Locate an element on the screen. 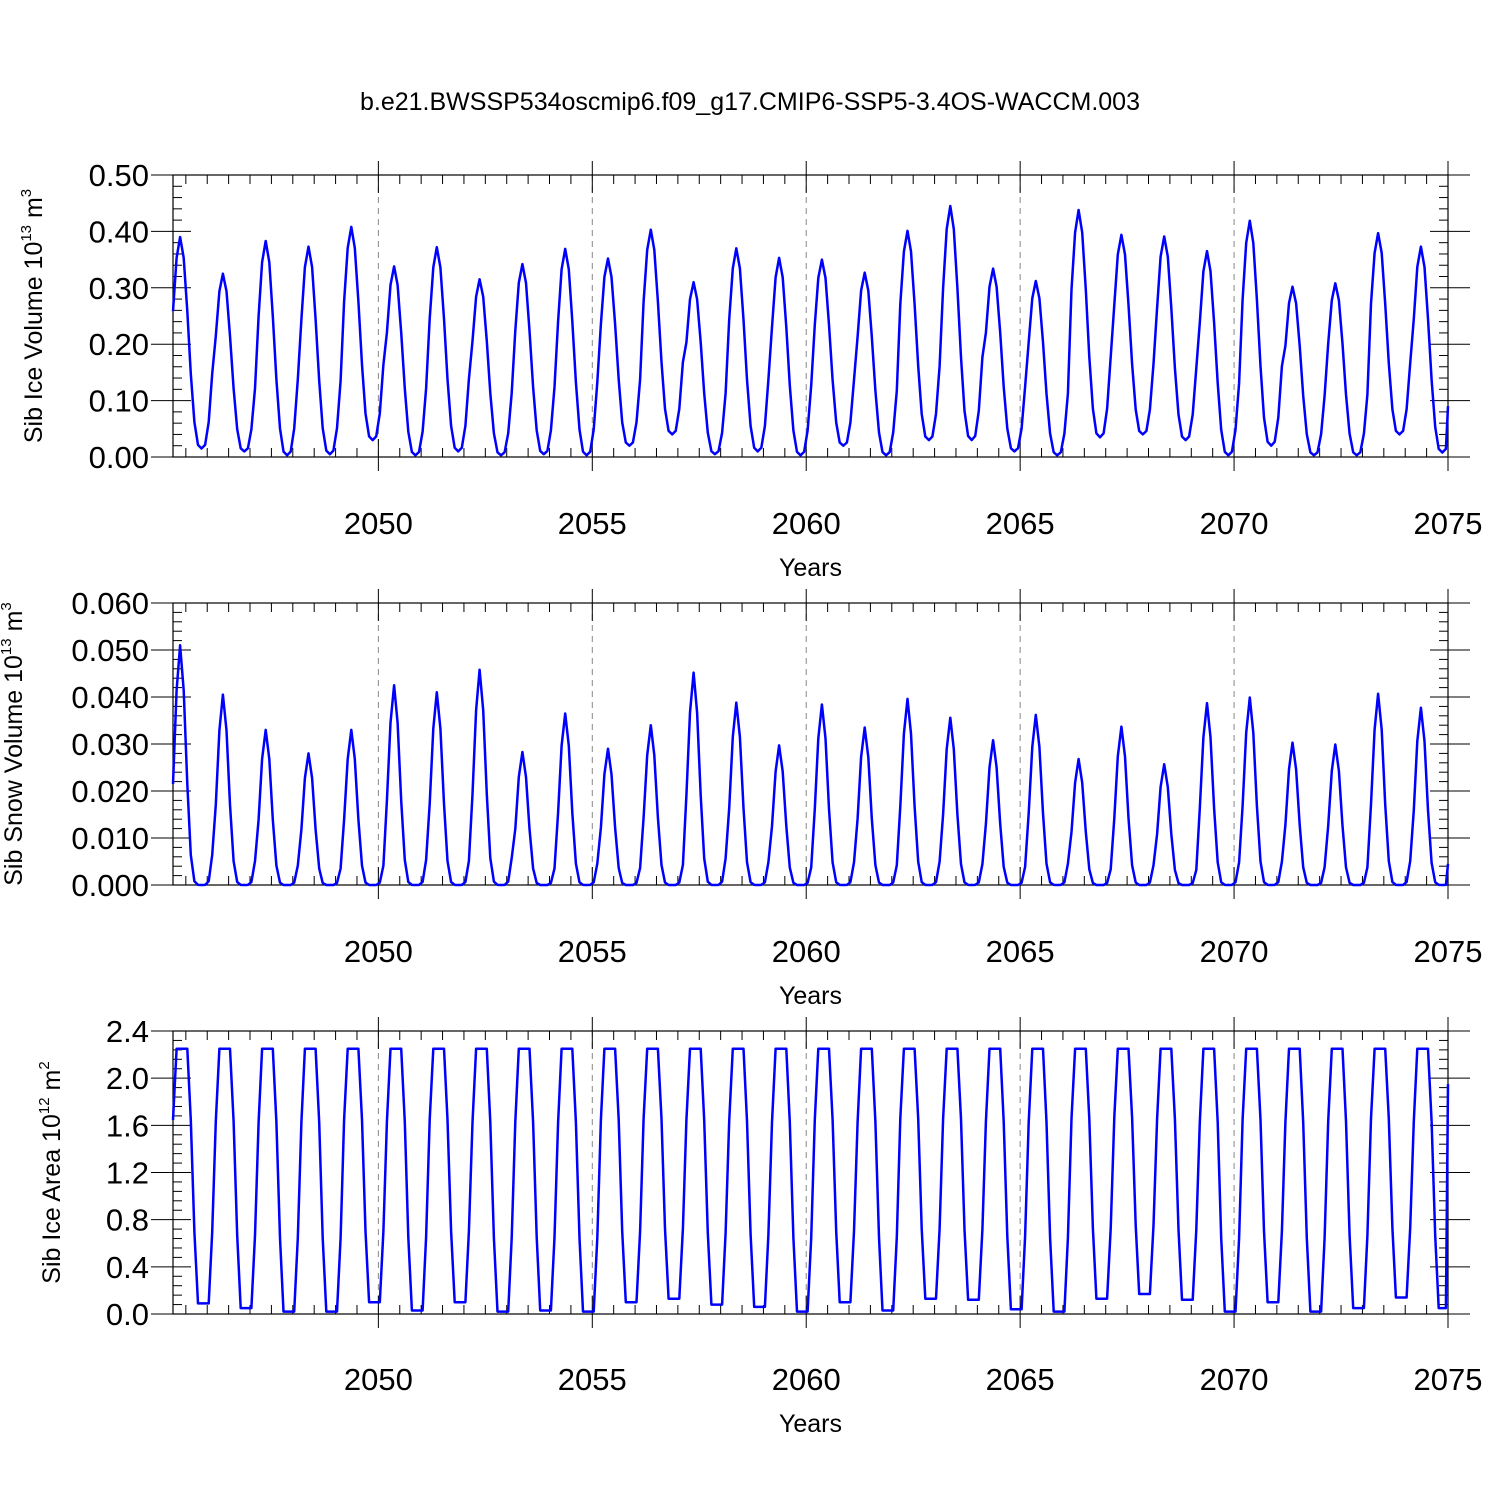 The image size is (1500, 1500). ice-volume-ytick-label: 0.00 is located at coordinates (119, 457).